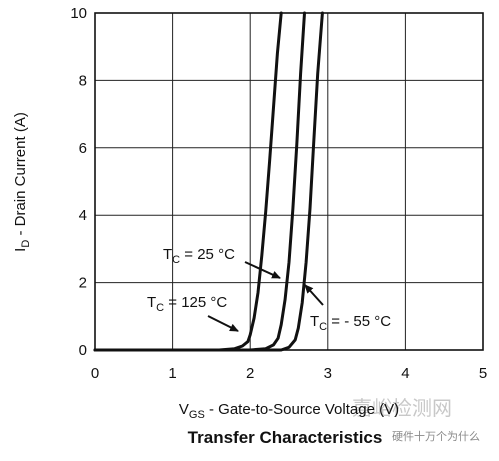 Image resolution: width=499 pixels, height=461 pixels. I want to click on y-axis-label: ID - Drain Current (A), so click(22, 182).